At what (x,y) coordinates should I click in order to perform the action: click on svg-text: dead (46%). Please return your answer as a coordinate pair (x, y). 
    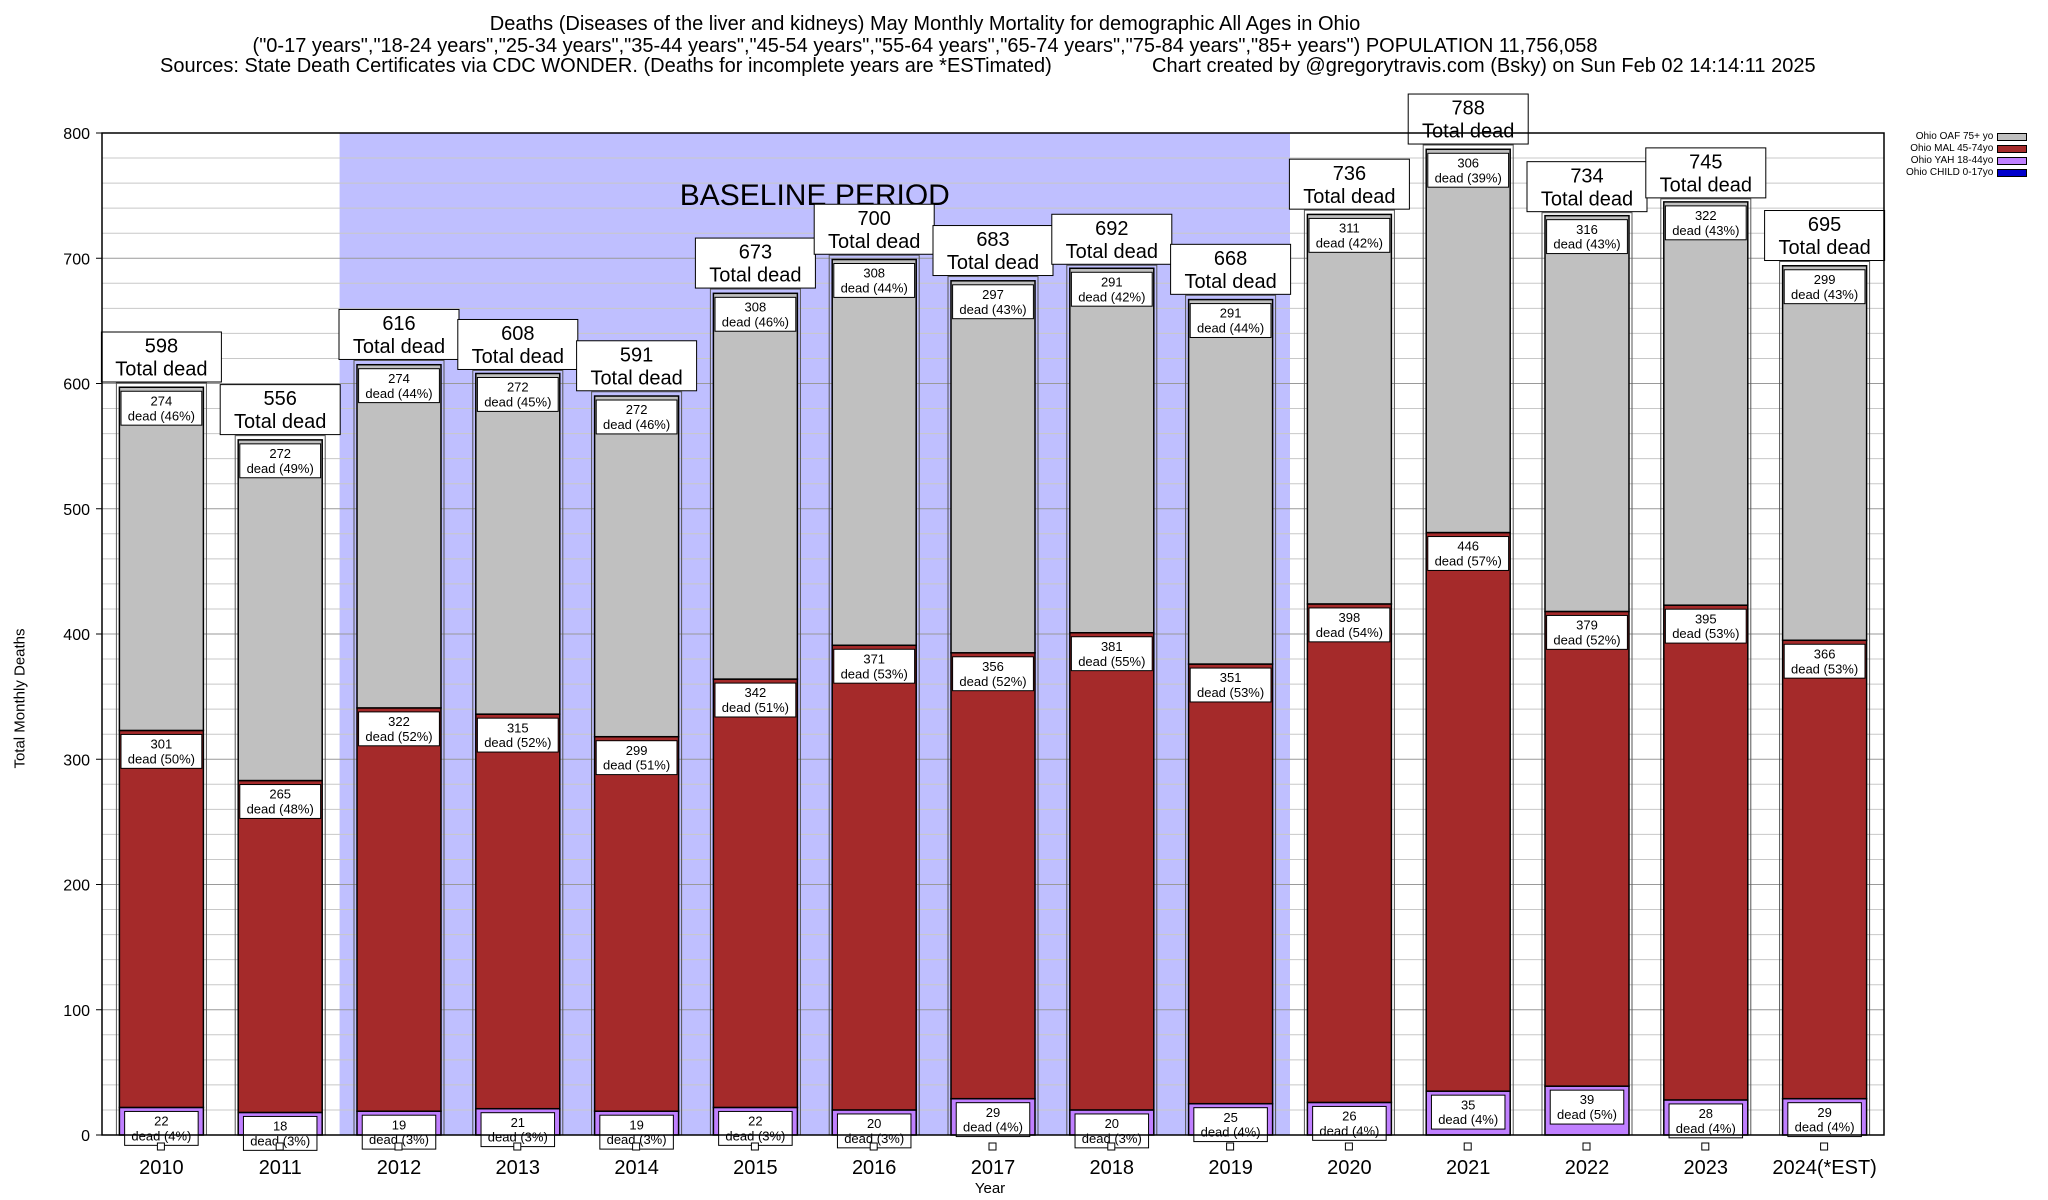
    Looking at the image, I should click on (161, 415).